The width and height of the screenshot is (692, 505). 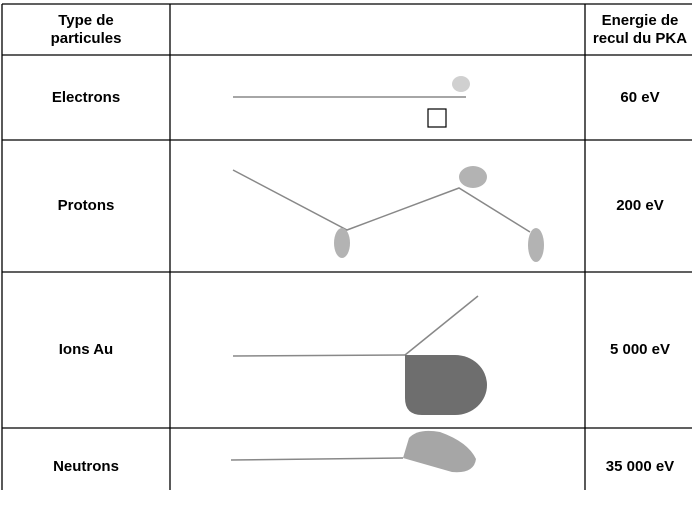 What do you see at coordinates (86, 205) in the screenshot?
I see `particle-cell: Protons` at bounding box center [86, 205].